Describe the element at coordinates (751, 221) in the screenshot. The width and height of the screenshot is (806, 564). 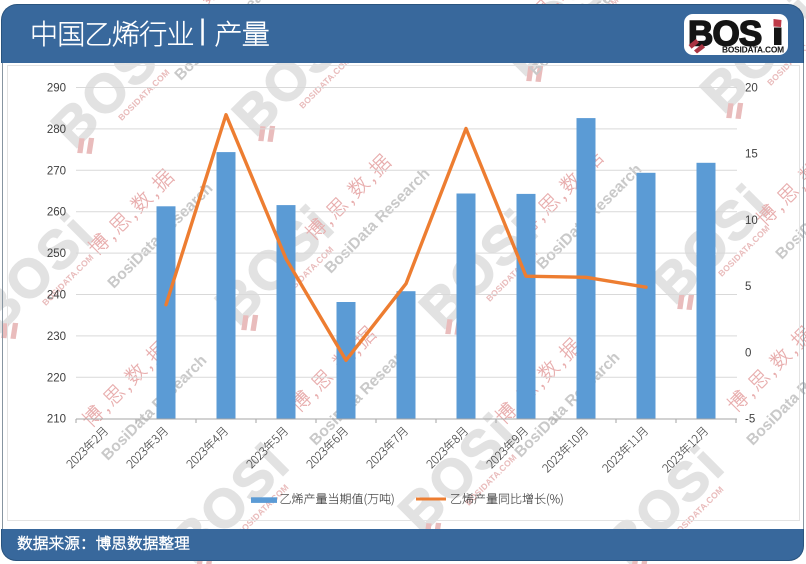
I see `svg-text: 10` at that location.